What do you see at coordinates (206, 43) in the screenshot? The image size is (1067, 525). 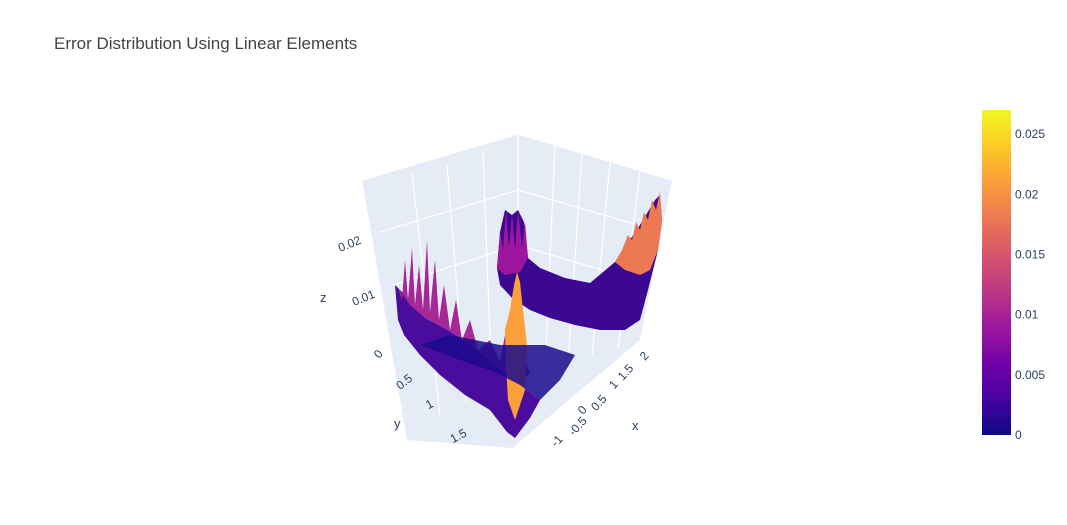 I see `chart-title: Error Distribution Using Linear Elements` at bounding box center [206, 43].